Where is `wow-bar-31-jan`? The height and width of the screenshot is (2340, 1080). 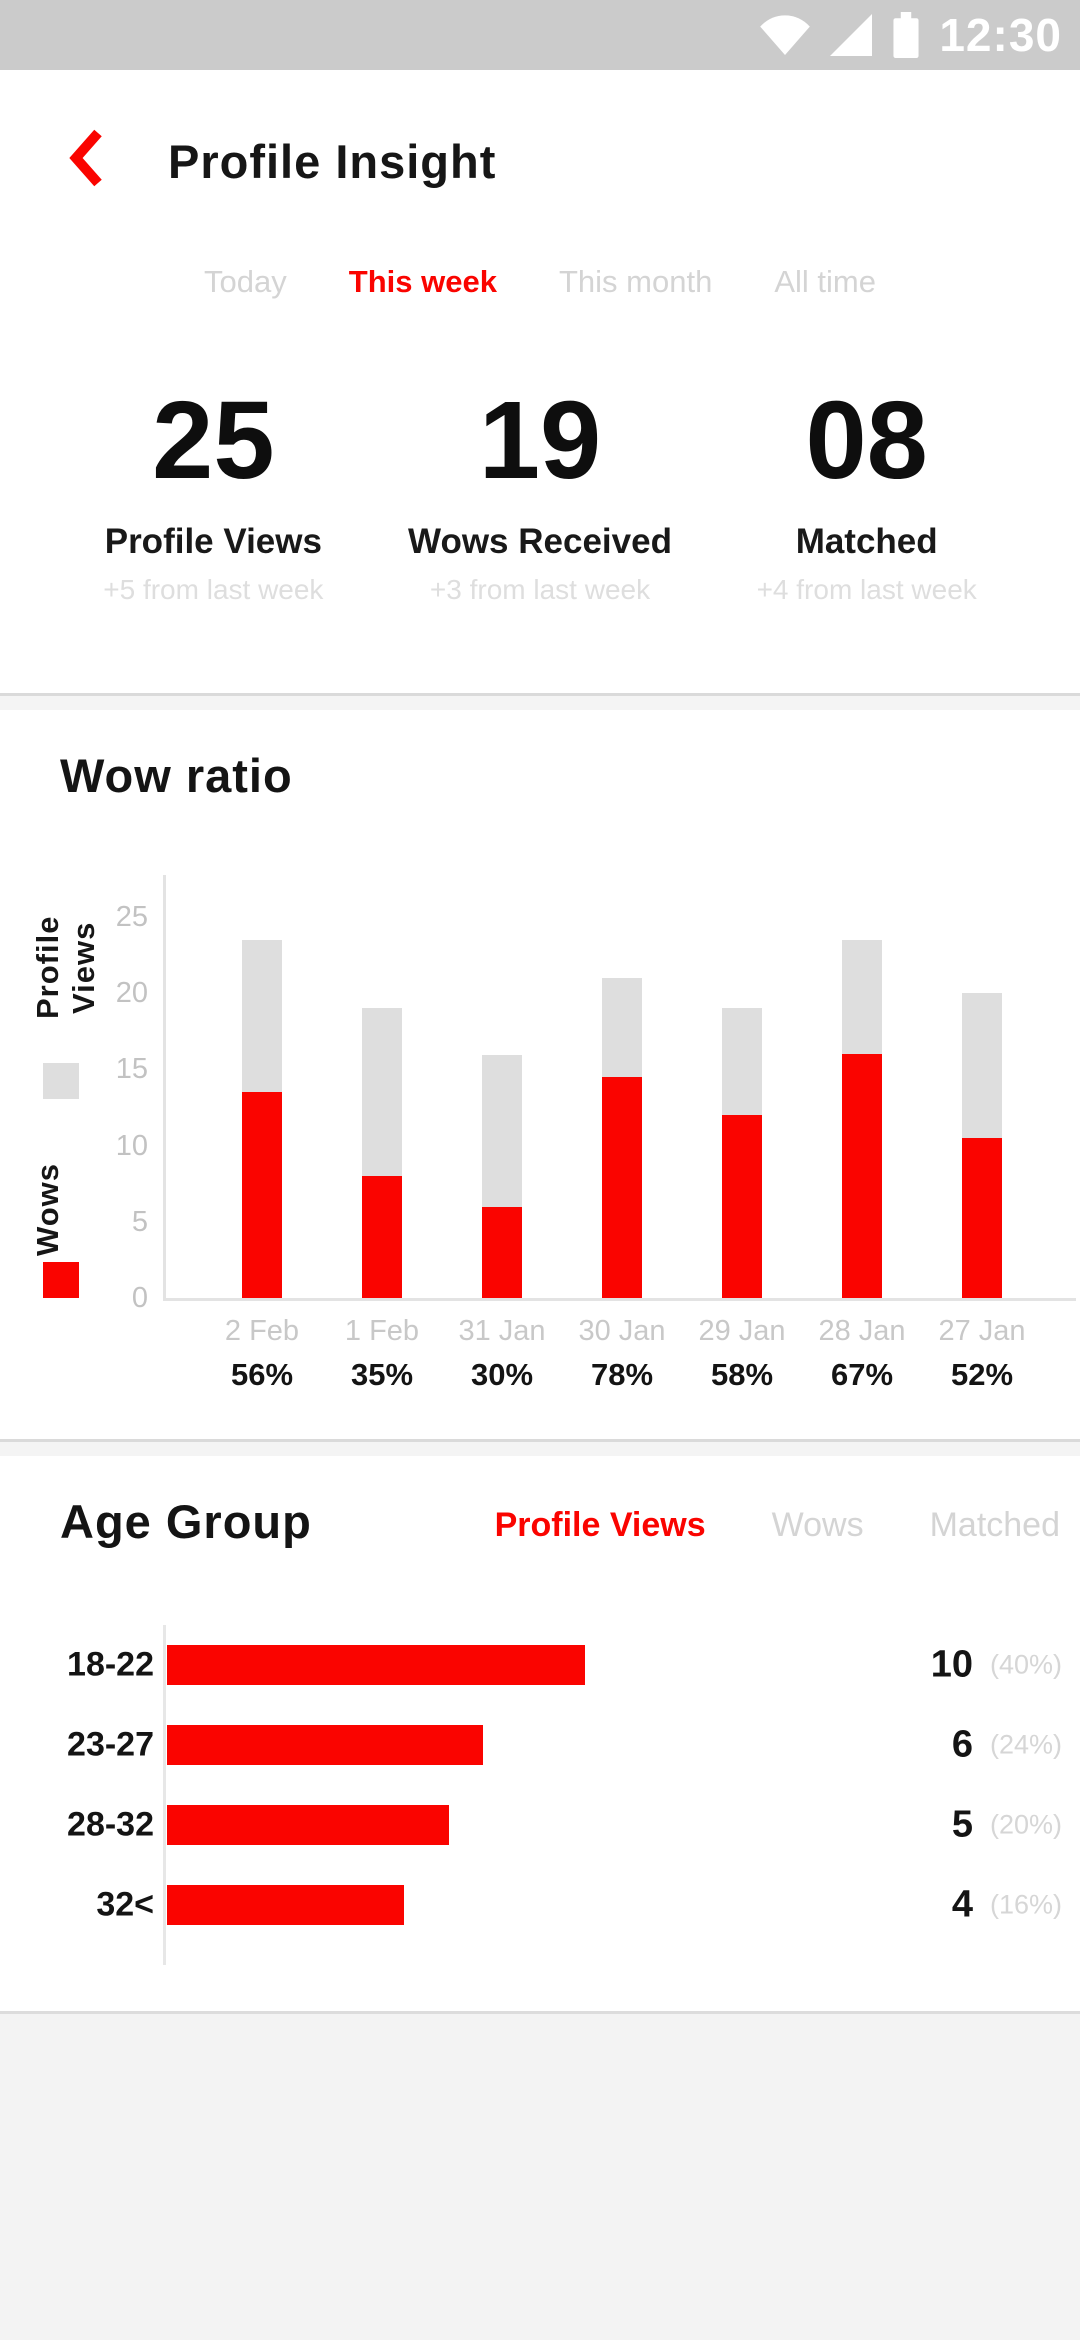
wow-bar-31-jan is located at coordinates (502, 1176).